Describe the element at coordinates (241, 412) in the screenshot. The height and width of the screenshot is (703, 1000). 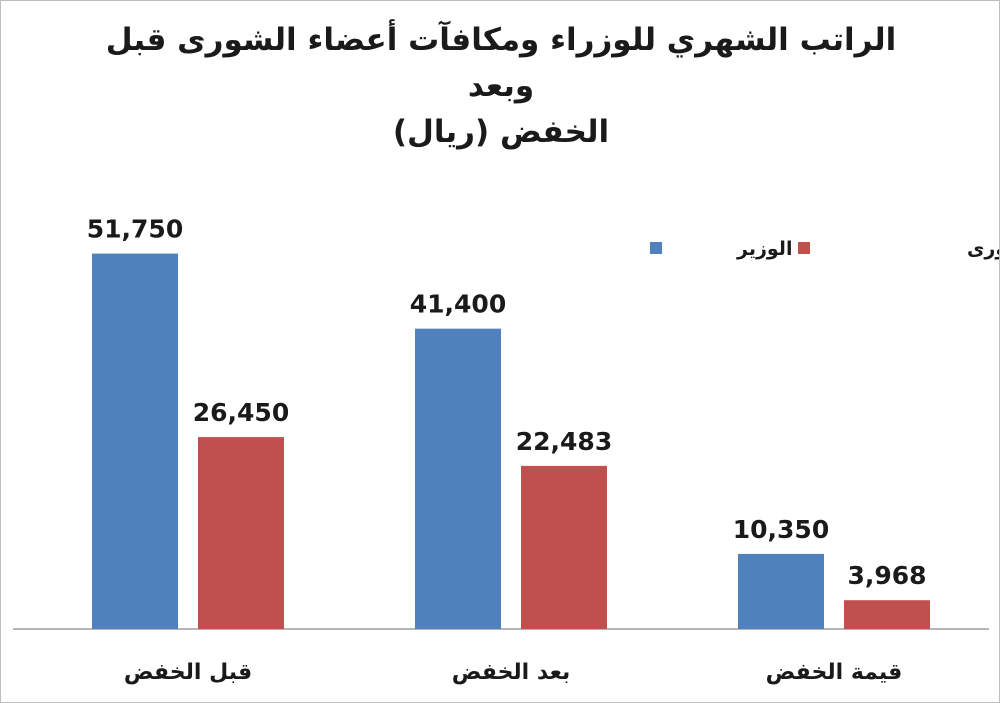
I see `data-label-shura-0: 26,450` at that location.